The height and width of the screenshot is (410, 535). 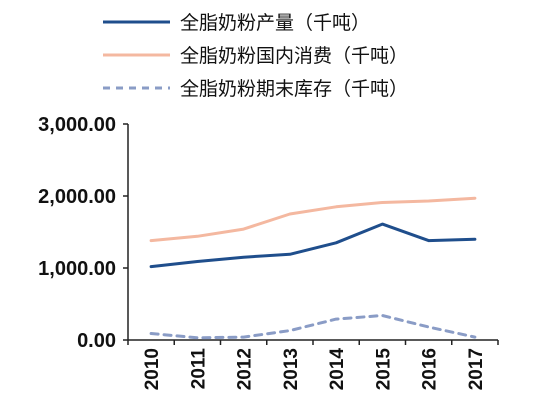 What do you see at coordinates (77, 269) in the screenshot?
I see `y-tick-label: 1,000.00` at bounding box center [77, 269].